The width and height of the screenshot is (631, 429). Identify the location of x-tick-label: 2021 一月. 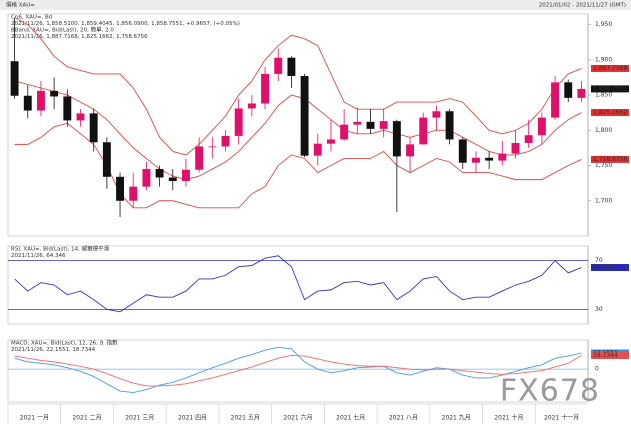
(34, 418).